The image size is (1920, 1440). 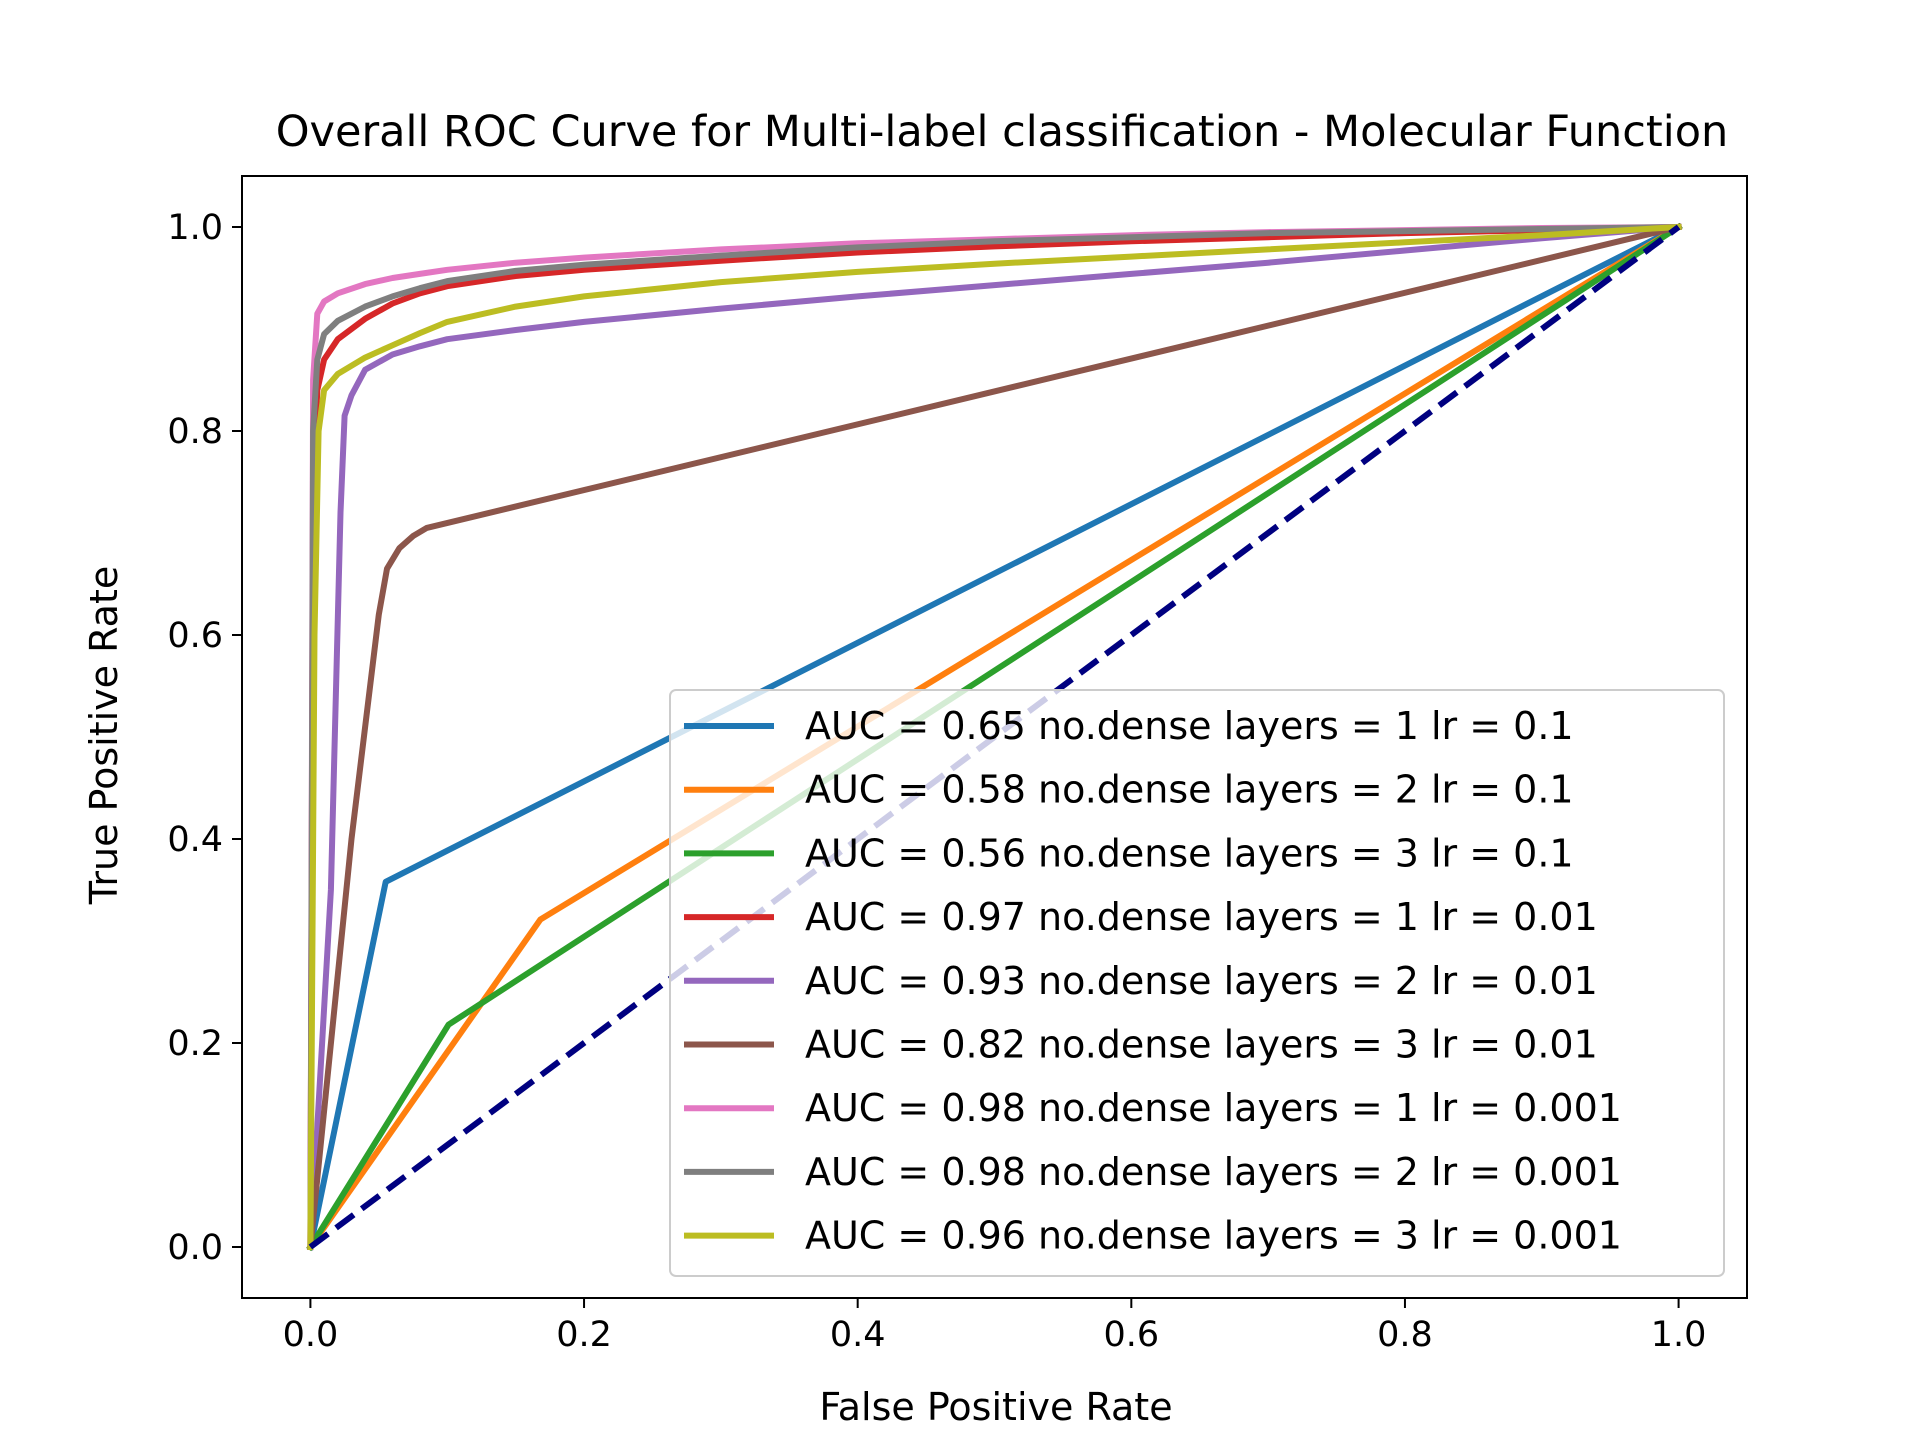 I want to click on y-tick-label-1: 0.0, so click(x=195, y=1248).